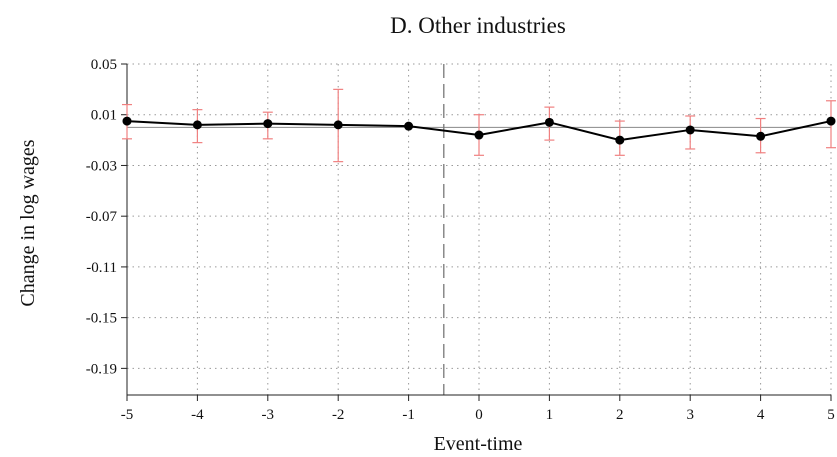 This screenshot has height=457, width=837. What do you see at coordinates (479, 415) in the screenshot?
I see `x-tick-label: 0` at bounding box center [479, 415].